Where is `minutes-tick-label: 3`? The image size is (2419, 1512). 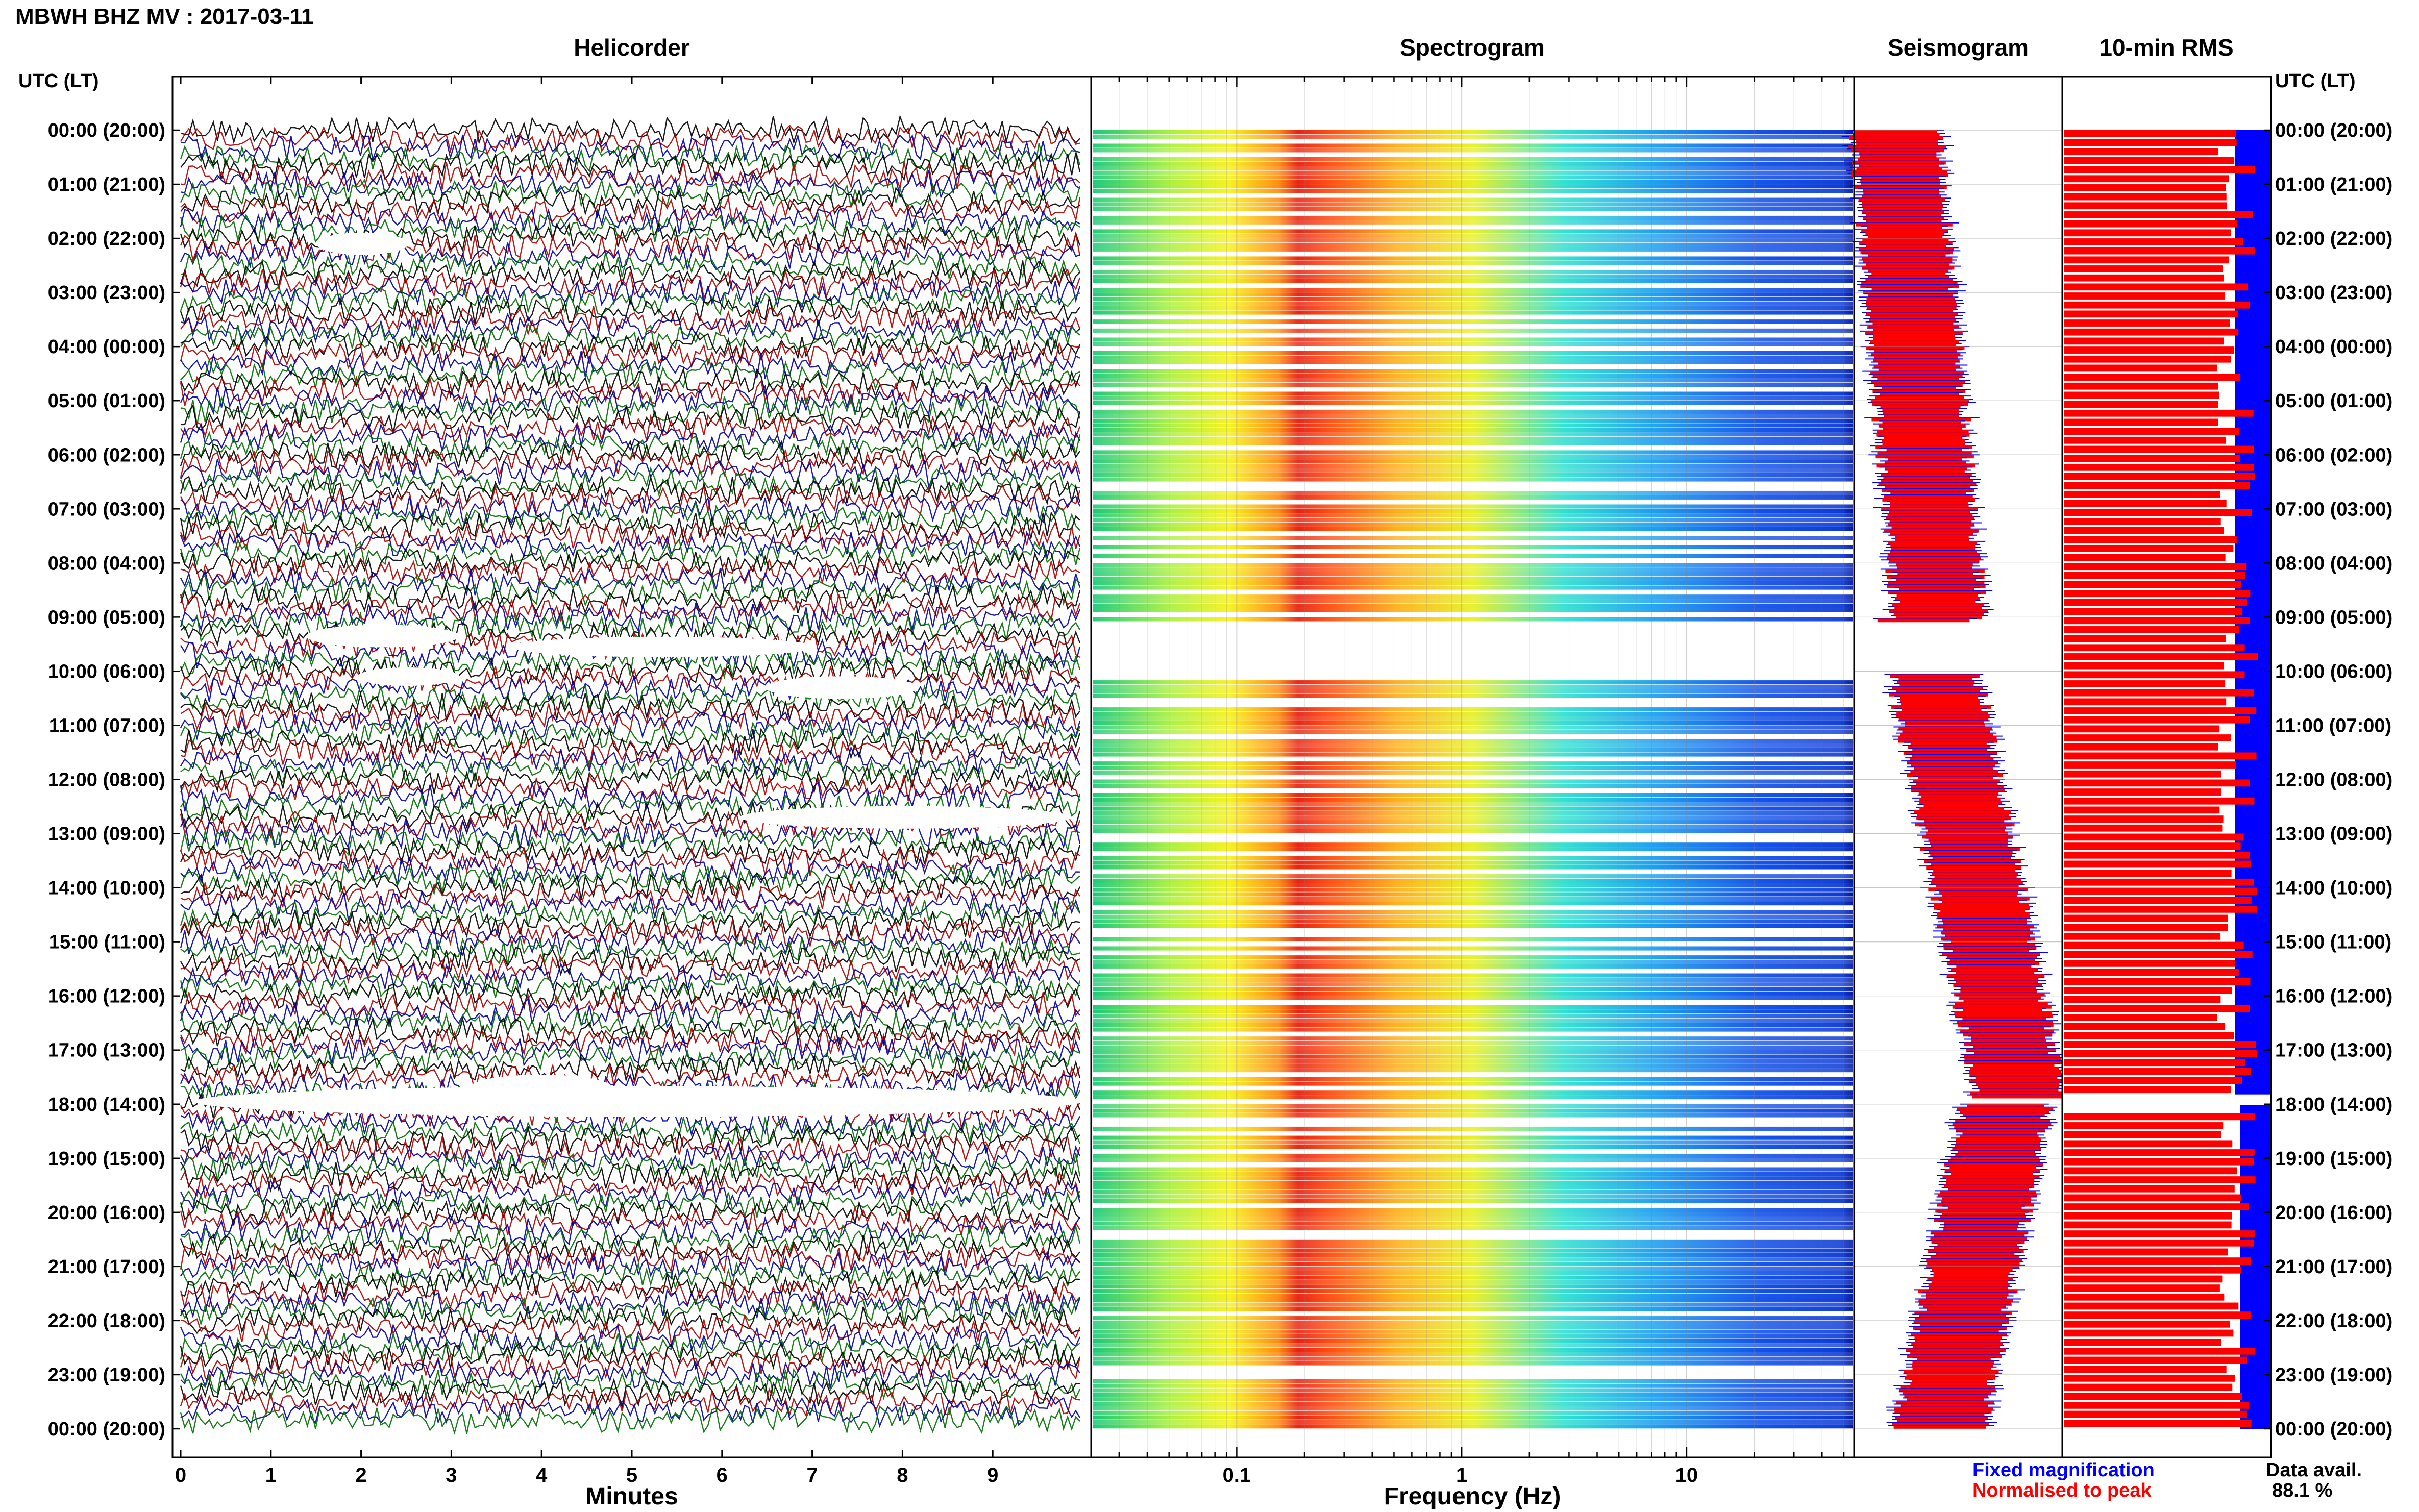
minutes-tick-label: 3 is located at coordinates (451, 1475).